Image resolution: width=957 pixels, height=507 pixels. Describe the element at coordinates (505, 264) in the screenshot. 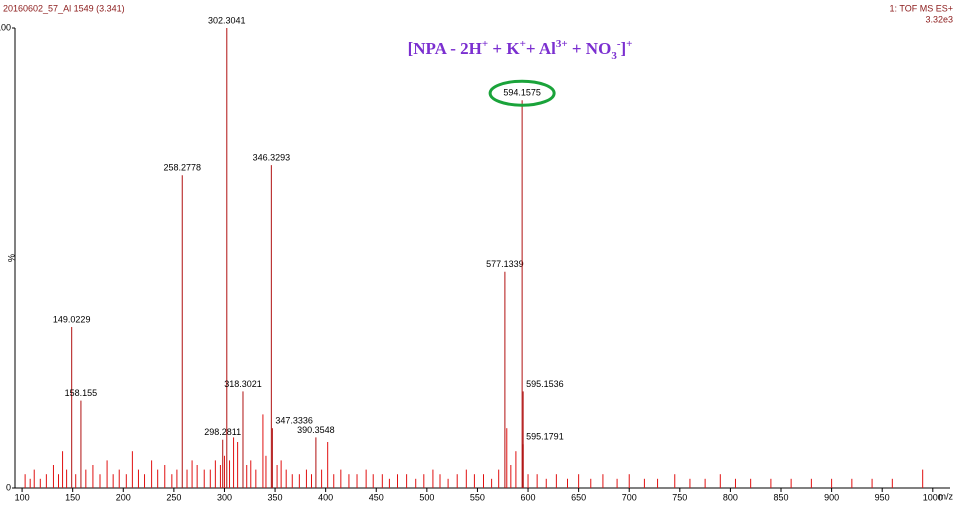

I see `peak-label: 577.1339` at that location.